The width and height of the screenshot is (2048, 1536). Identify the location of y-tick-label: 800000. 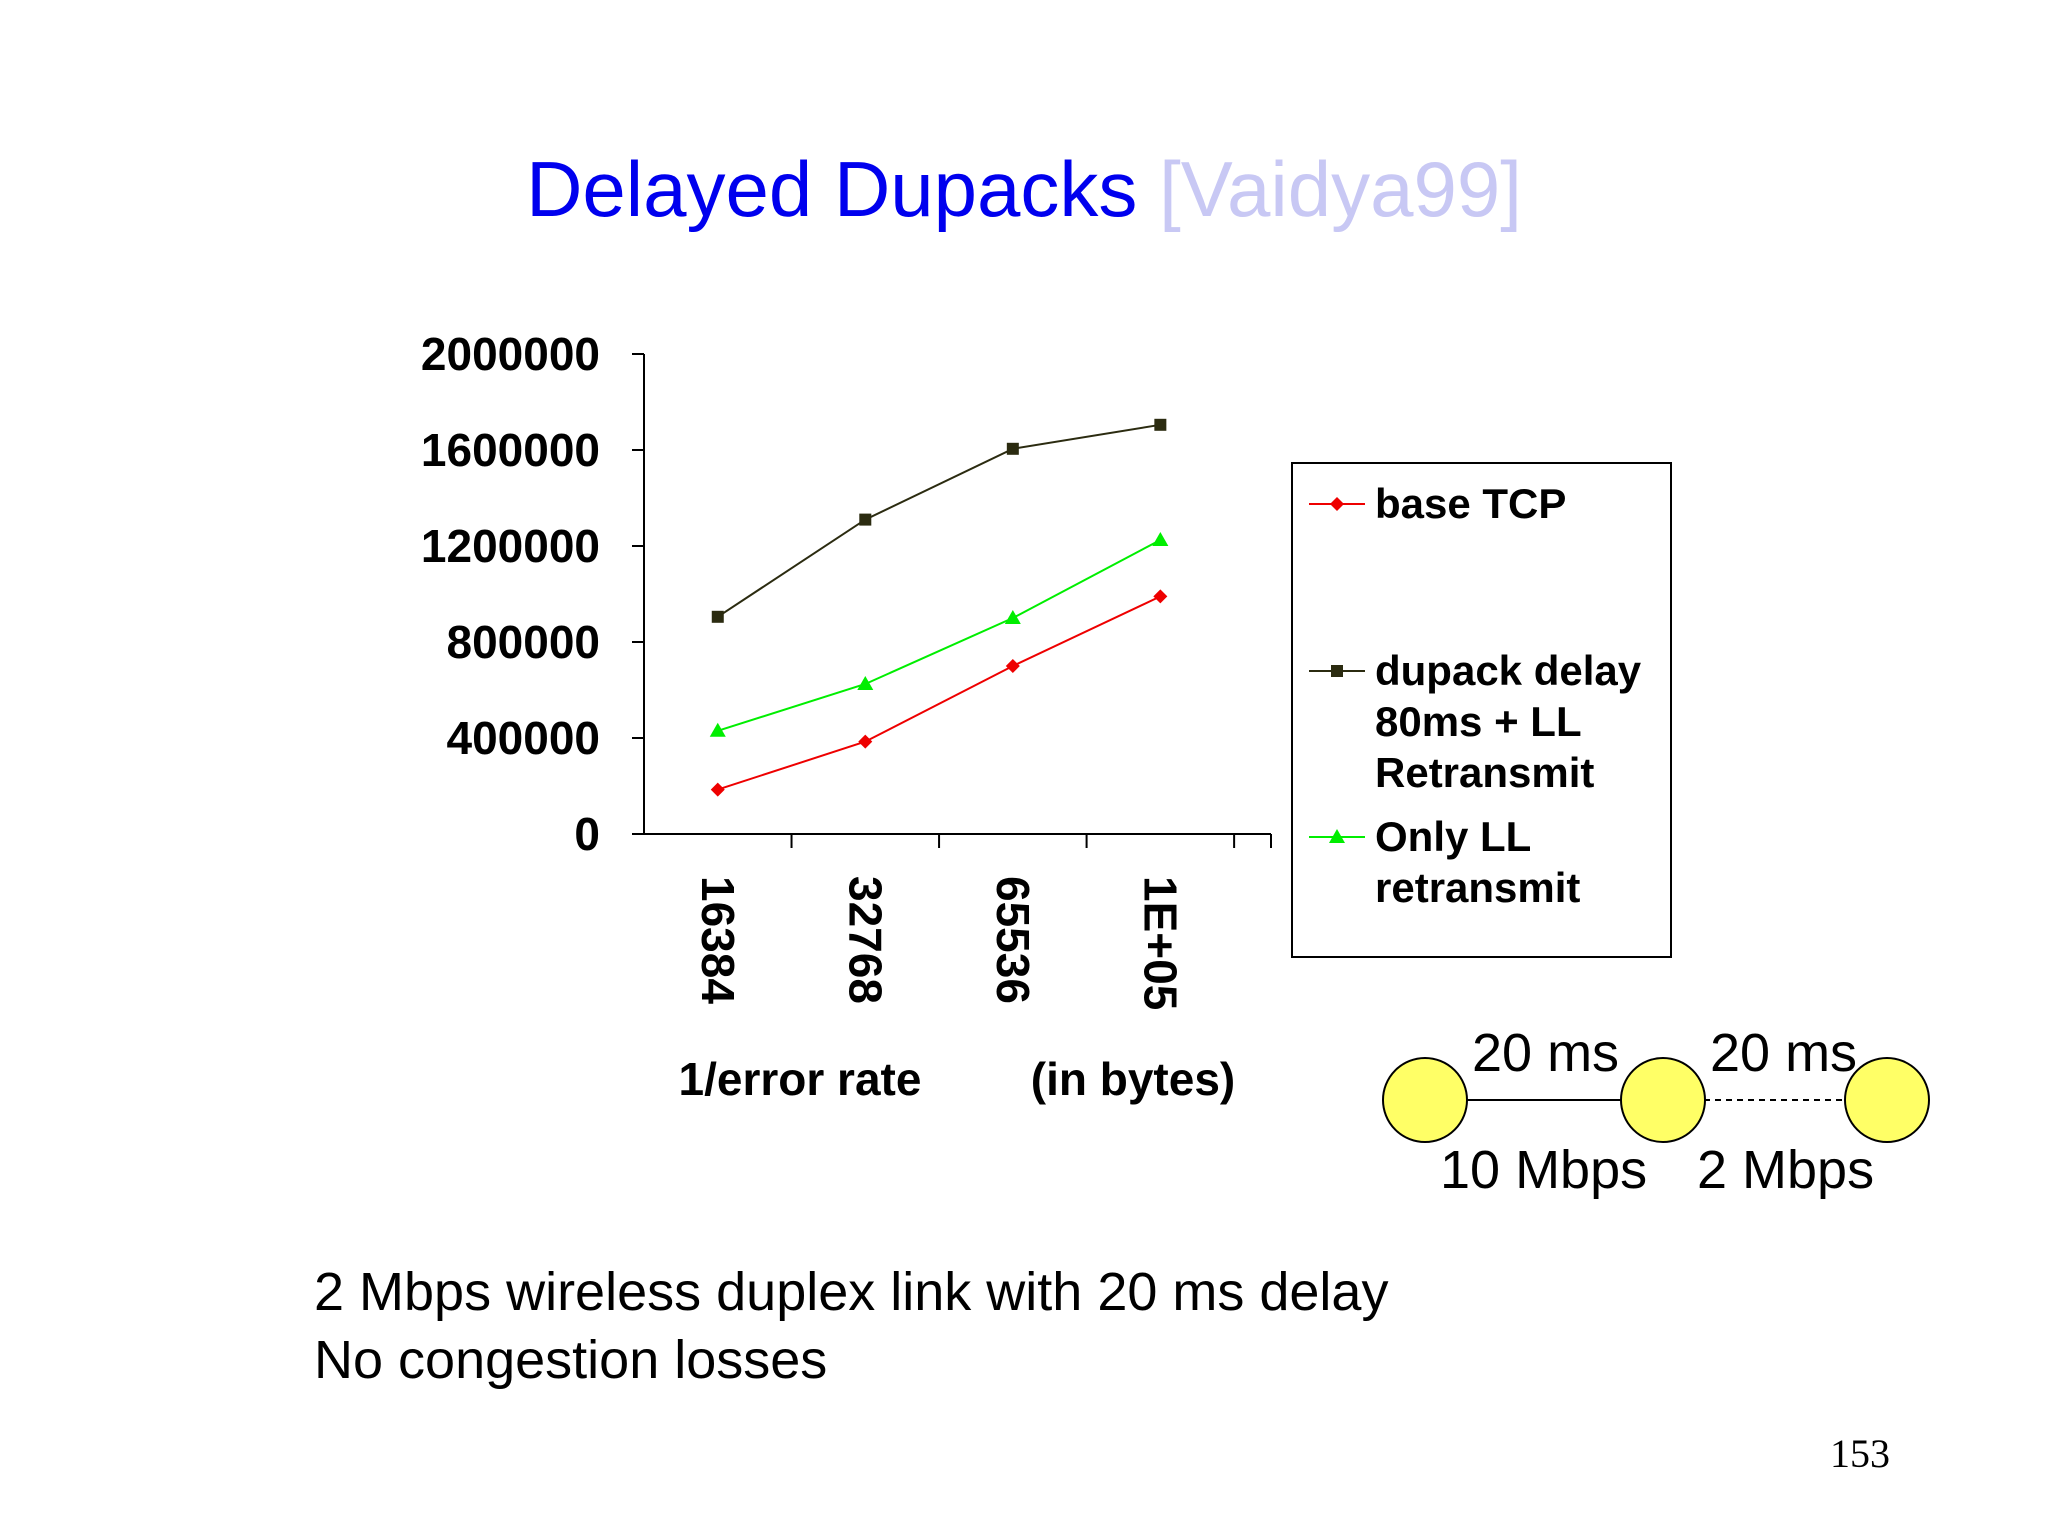
(524, 642).